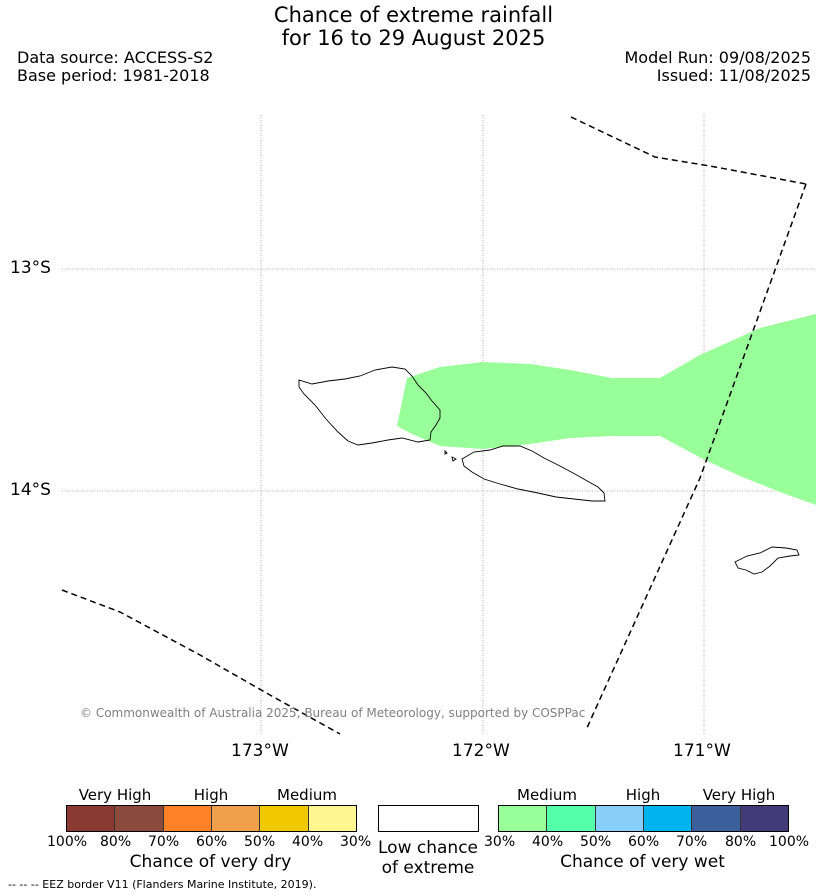 Image resolution: width=827 pixels, height=896 pixels. I want to click on savaii-island, so click(369, 406).